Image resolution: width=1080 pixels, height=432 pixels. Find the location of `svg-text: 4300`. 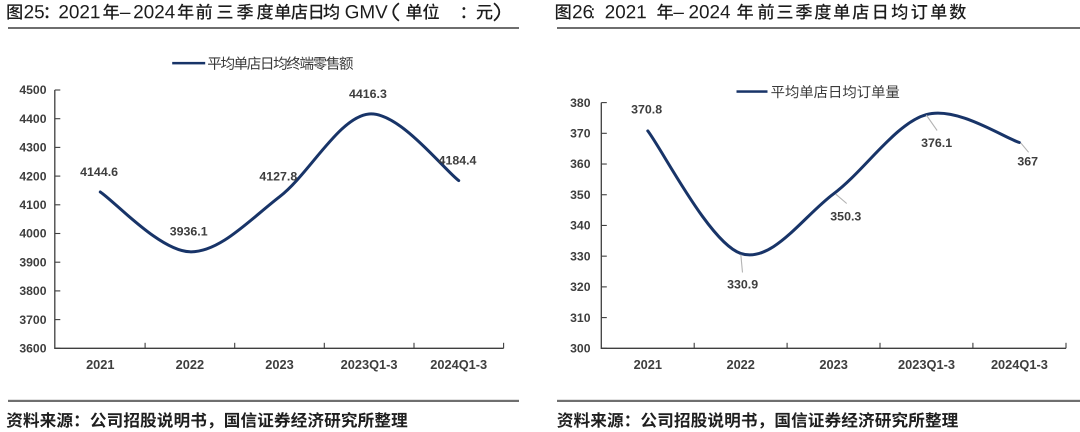

svg-text: 4300 is located at coordinates (32, 148).